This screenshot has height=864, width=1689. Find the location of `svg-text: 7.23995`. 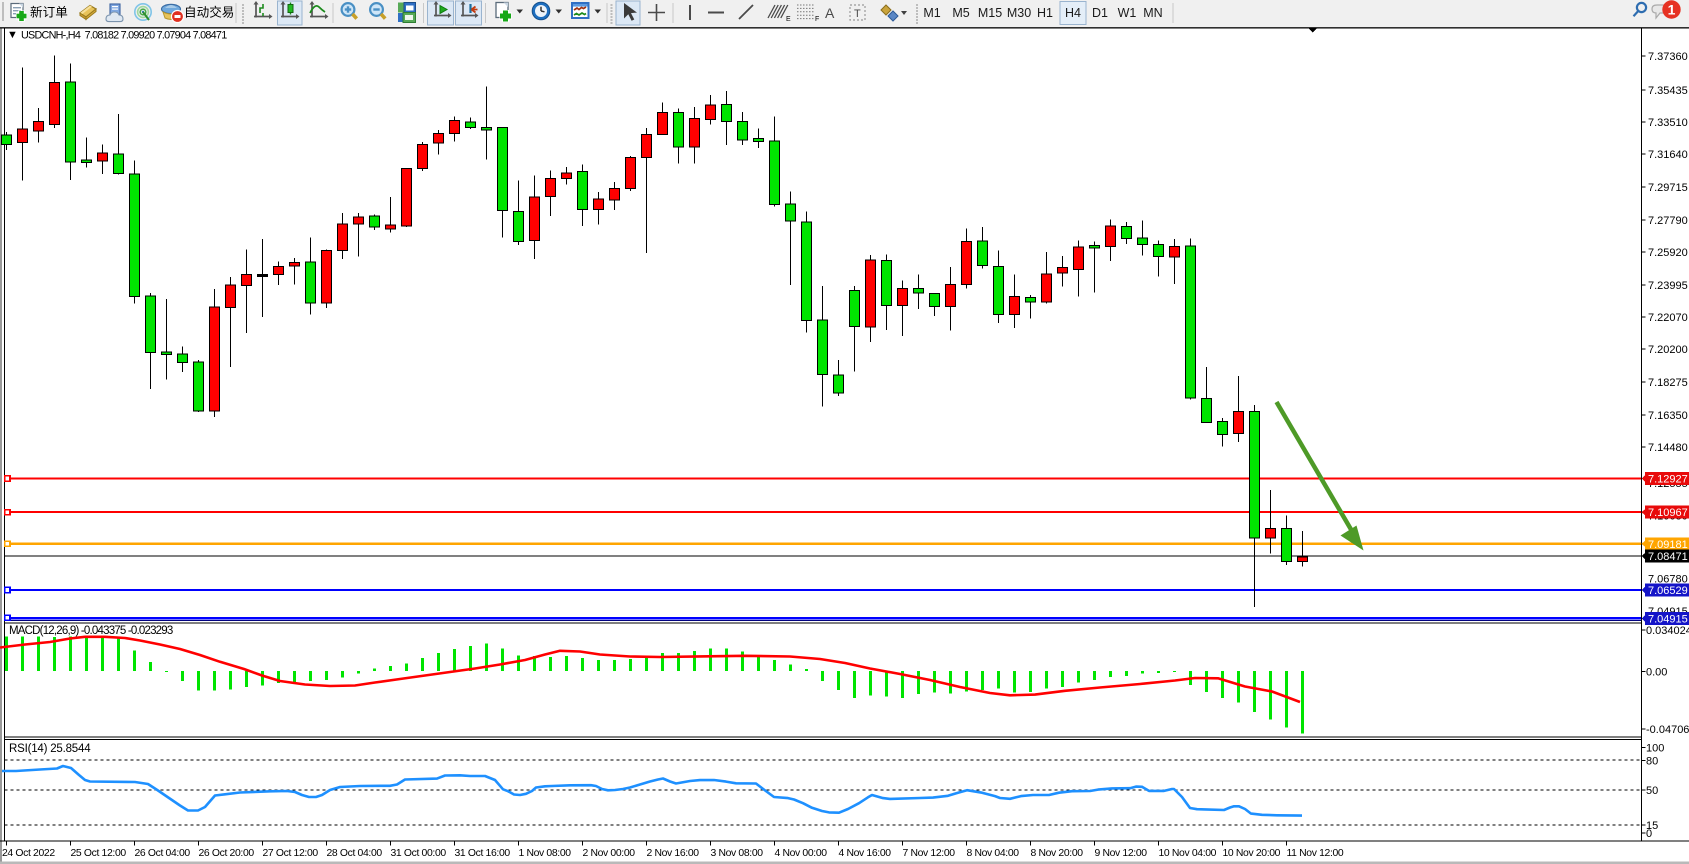

svg-text: 7.23995 is located at coordinates (1668, 286).